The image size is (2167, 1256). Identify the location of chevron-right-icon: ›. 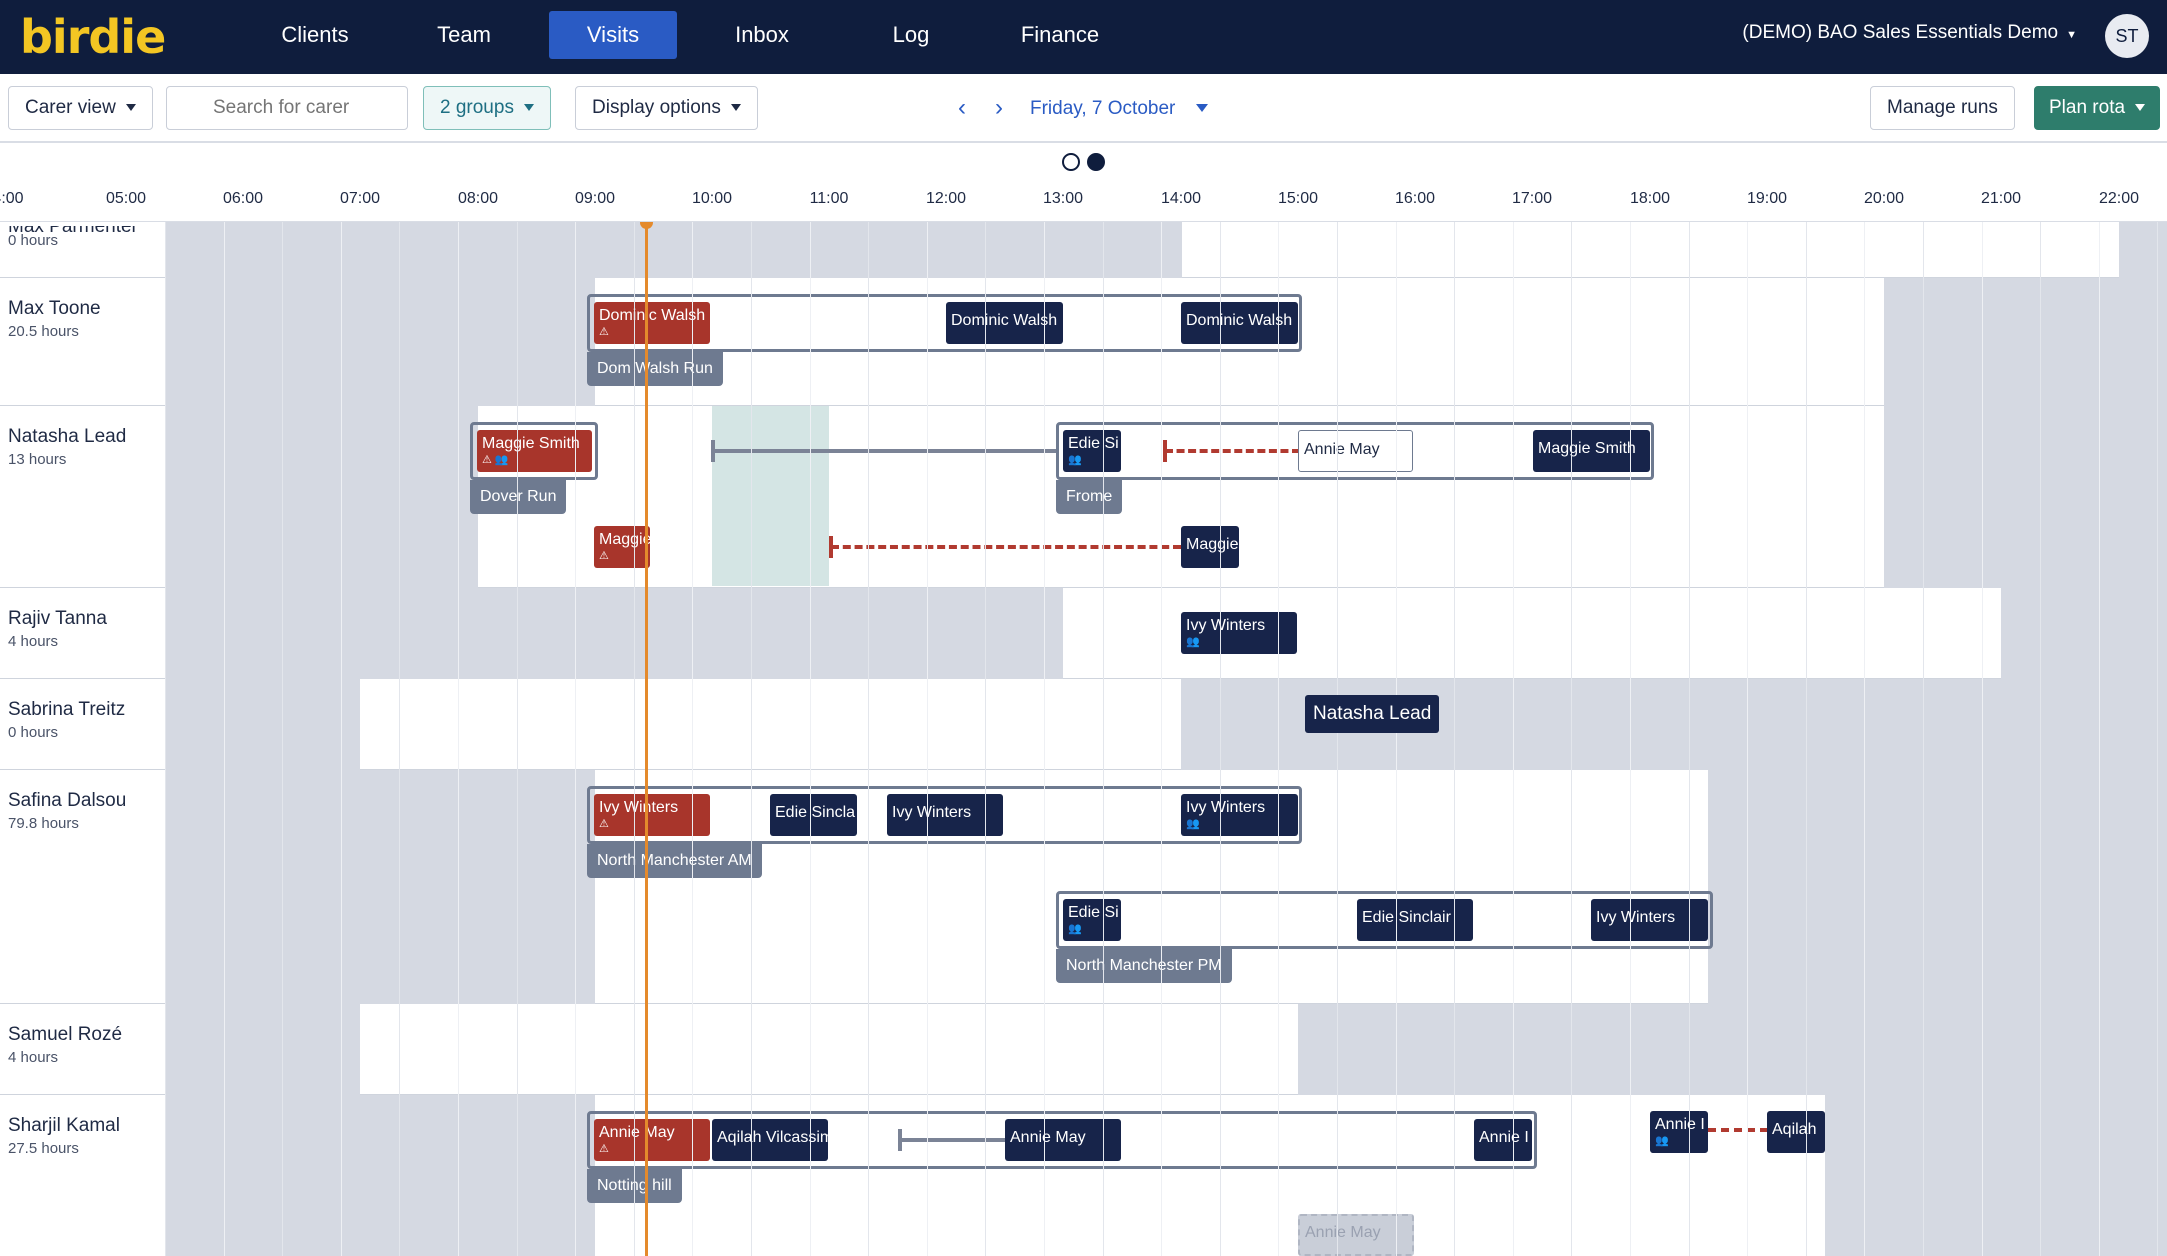
(999, 107).